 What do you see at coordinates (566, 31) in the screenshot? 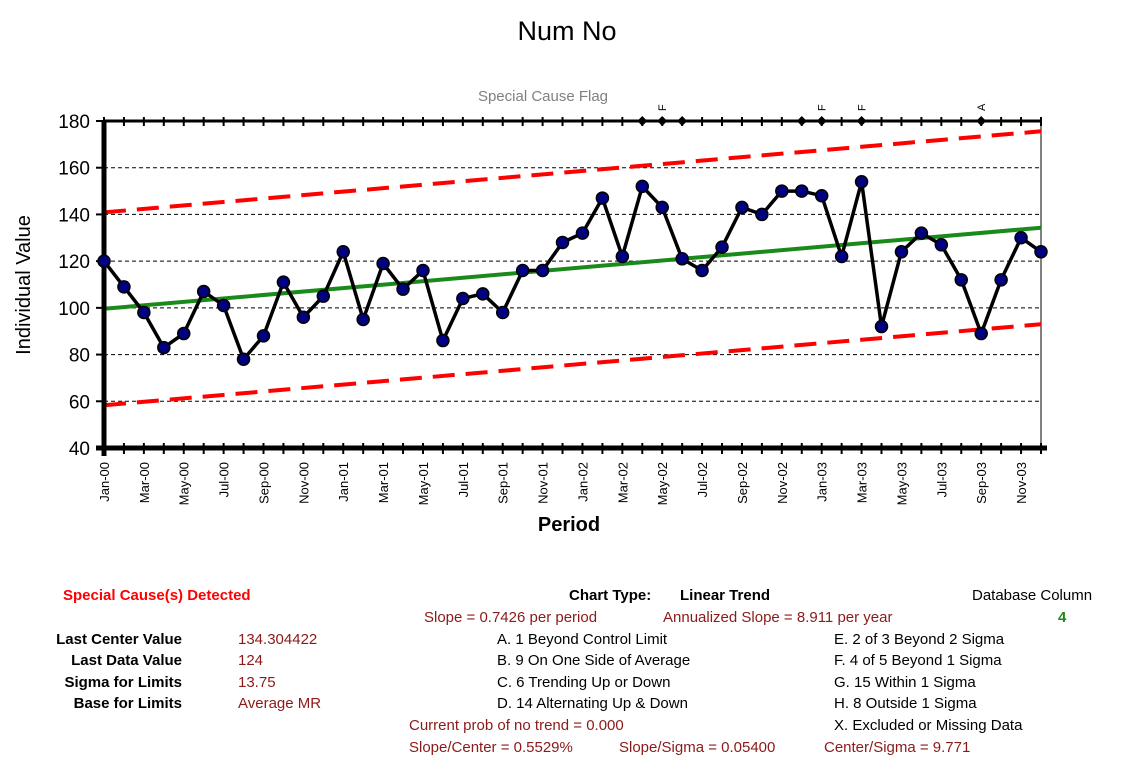
I see `chart-title: Num No` at bounding box center [566, 31].